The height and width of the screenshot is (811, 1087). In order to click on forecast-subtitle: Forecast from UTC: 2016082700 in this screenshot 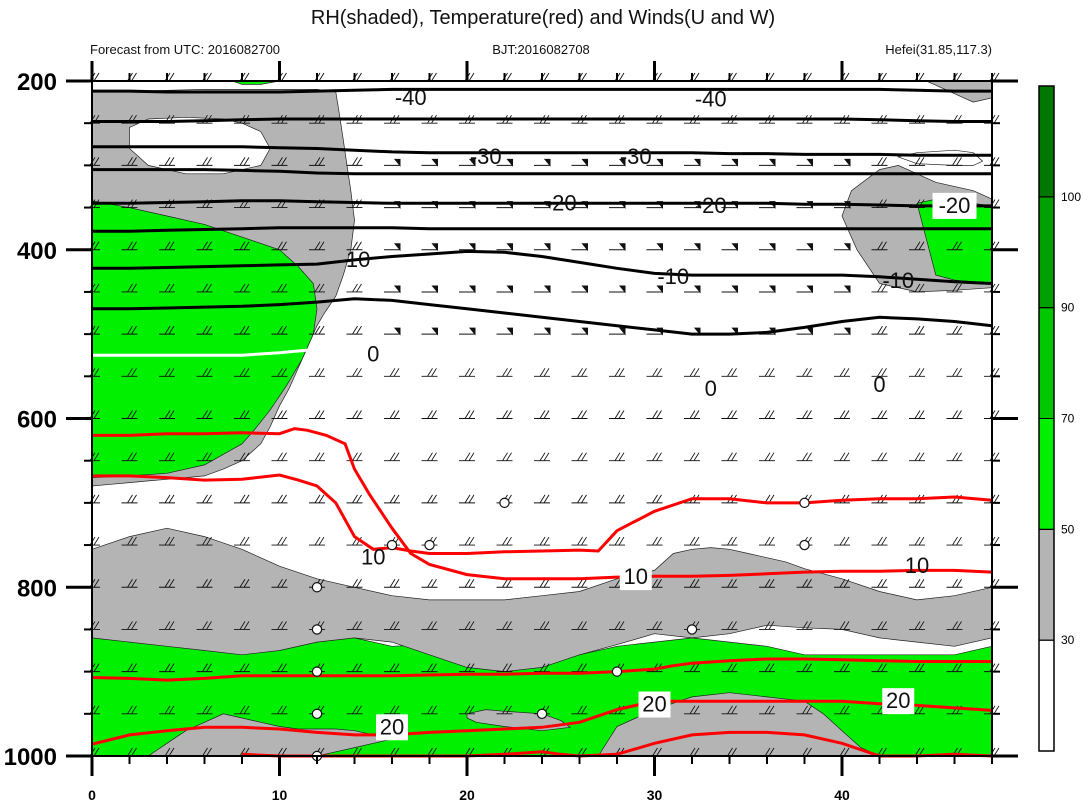, I will do `click(185, 49)`.